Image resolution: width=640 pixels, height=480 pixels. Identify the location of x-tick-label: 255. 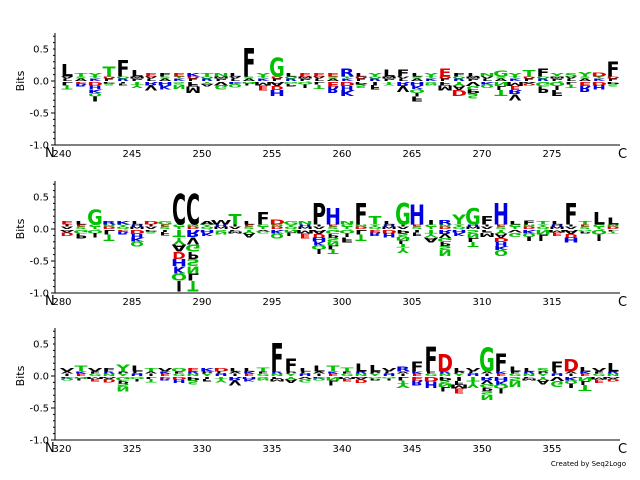
(271, 154).